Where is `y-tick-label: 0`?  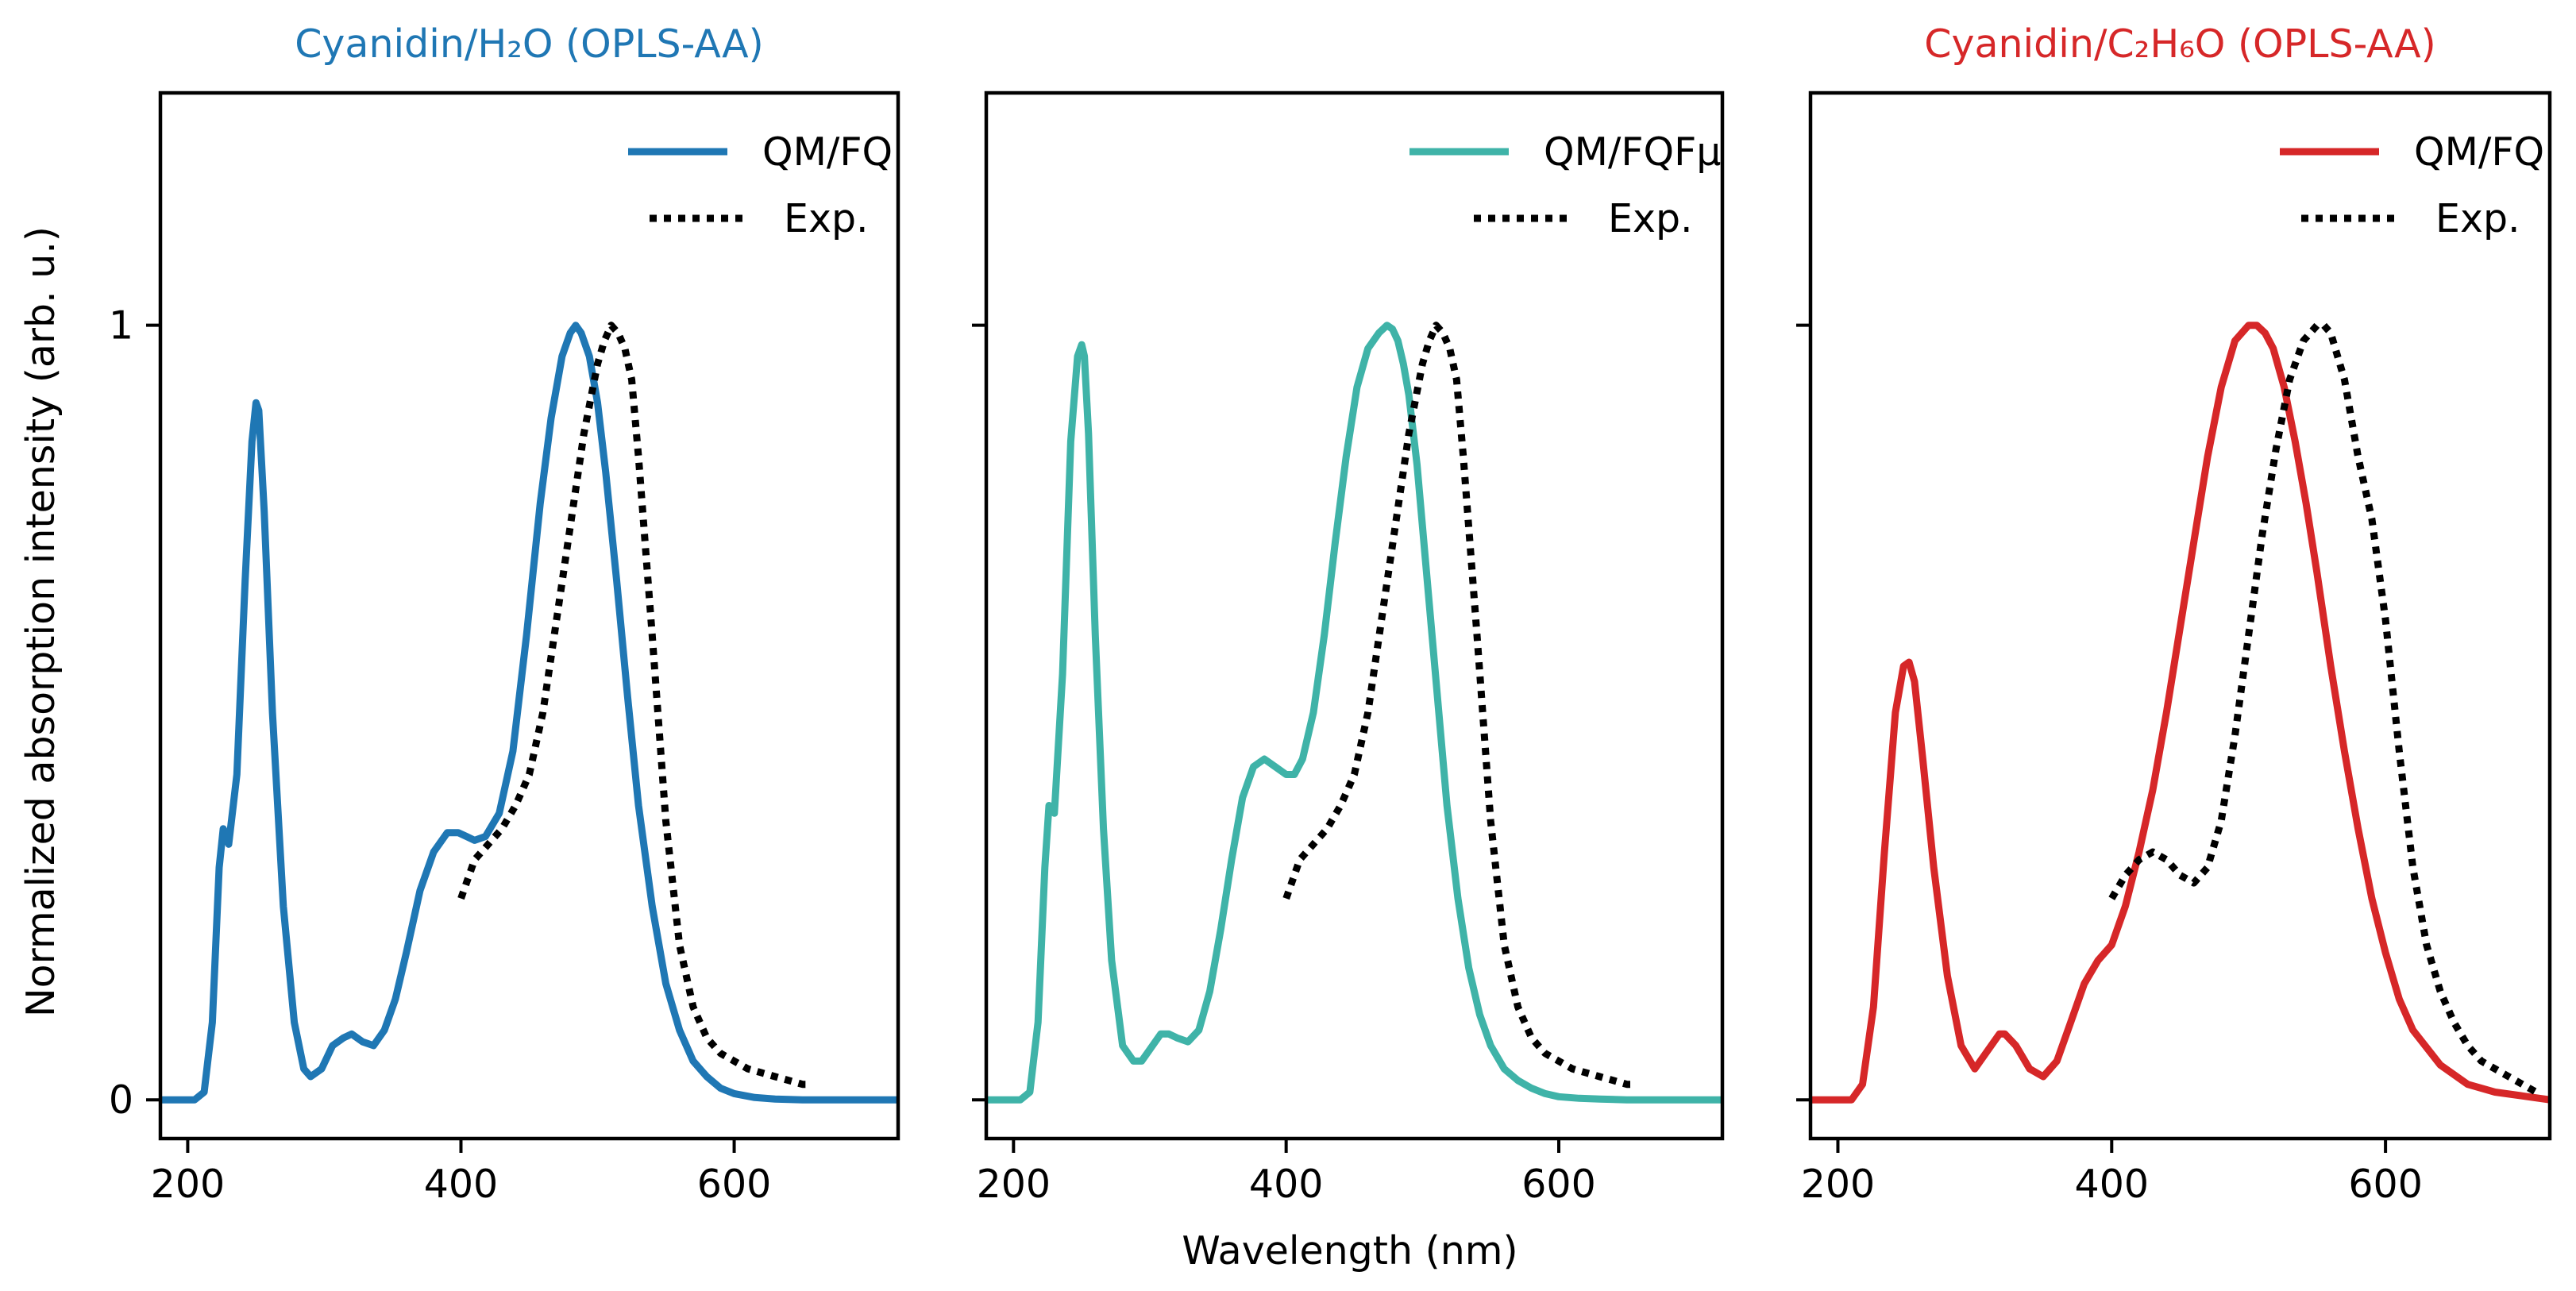 y-tick-label: 0 is located at coordinates (121, 1100).